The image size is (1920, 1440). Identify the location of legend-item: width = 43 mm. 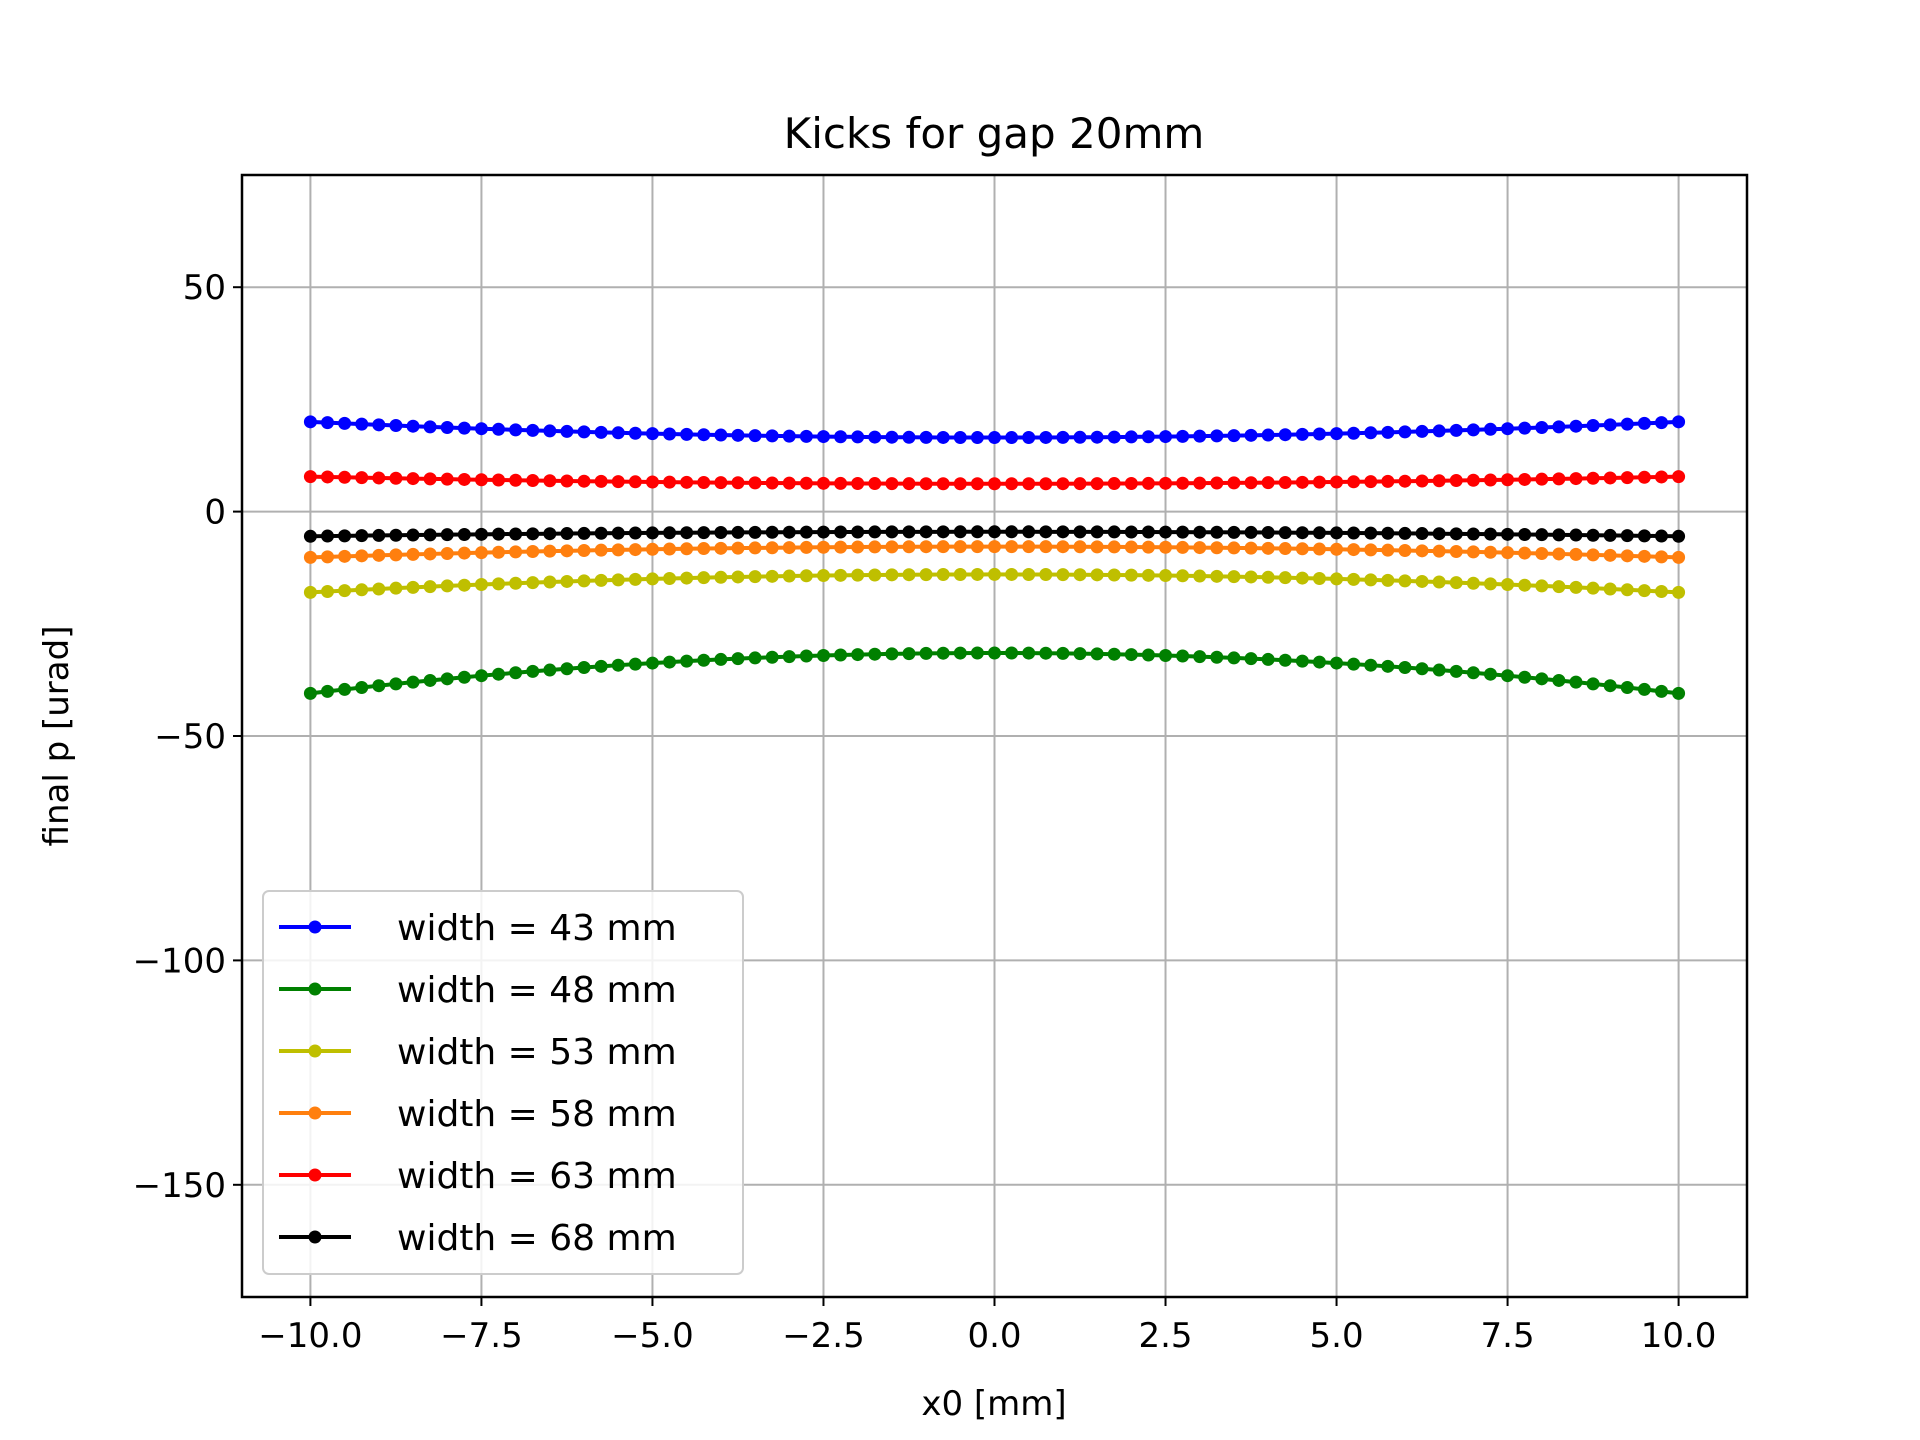
(478, 928).